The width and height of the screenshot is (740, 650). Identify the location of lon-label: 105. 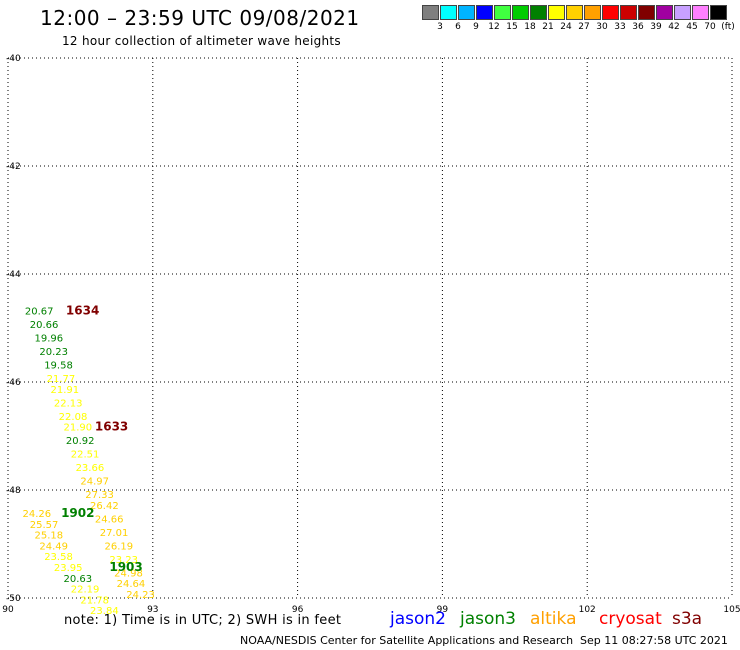
(731, 610).